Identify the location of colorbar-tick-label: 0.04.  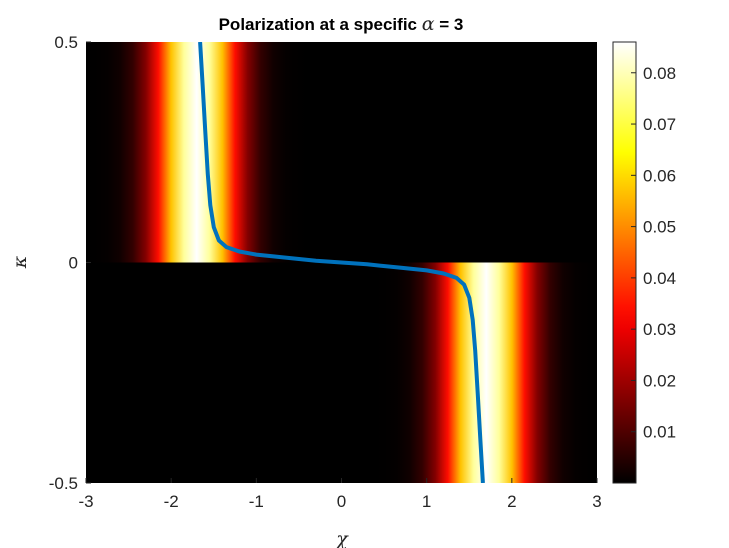
(659, 278).